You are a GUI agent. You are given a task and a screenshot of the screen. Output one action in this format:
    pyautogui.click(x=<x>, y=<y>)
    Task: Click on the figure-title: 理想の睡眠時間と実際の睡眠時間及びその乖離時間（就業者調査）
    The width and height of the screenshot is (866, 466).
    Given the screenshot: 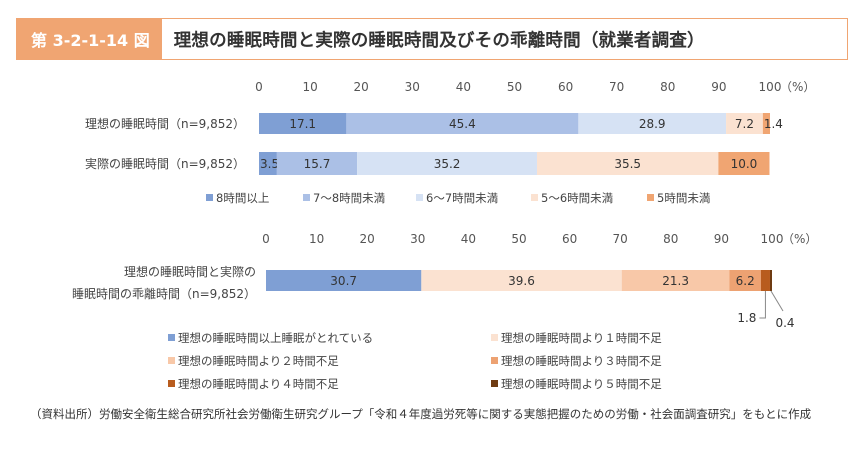 What is the action you would take?
    pyautogui.click(x=439, y=40)
    